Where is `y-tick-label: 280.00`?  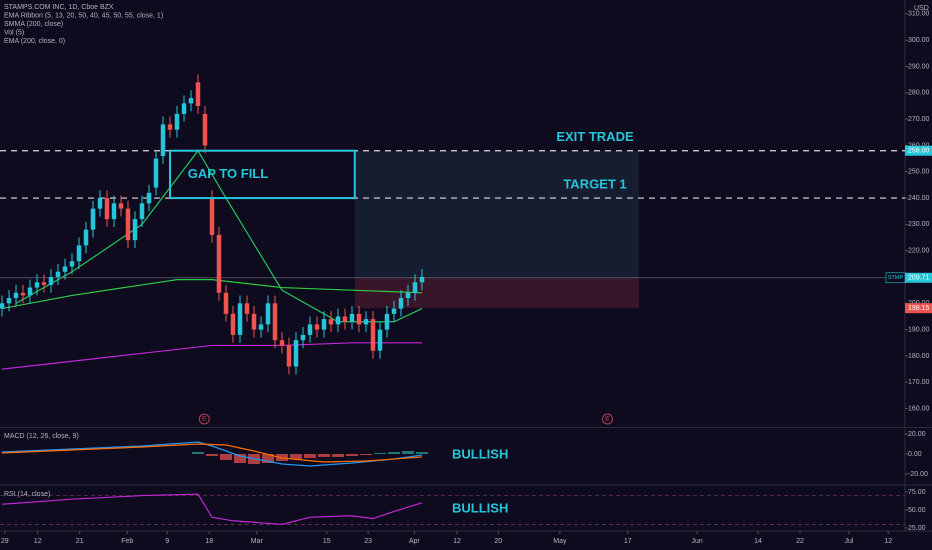 y-tick-label: 280.00 is located at coordinates (919, 93).